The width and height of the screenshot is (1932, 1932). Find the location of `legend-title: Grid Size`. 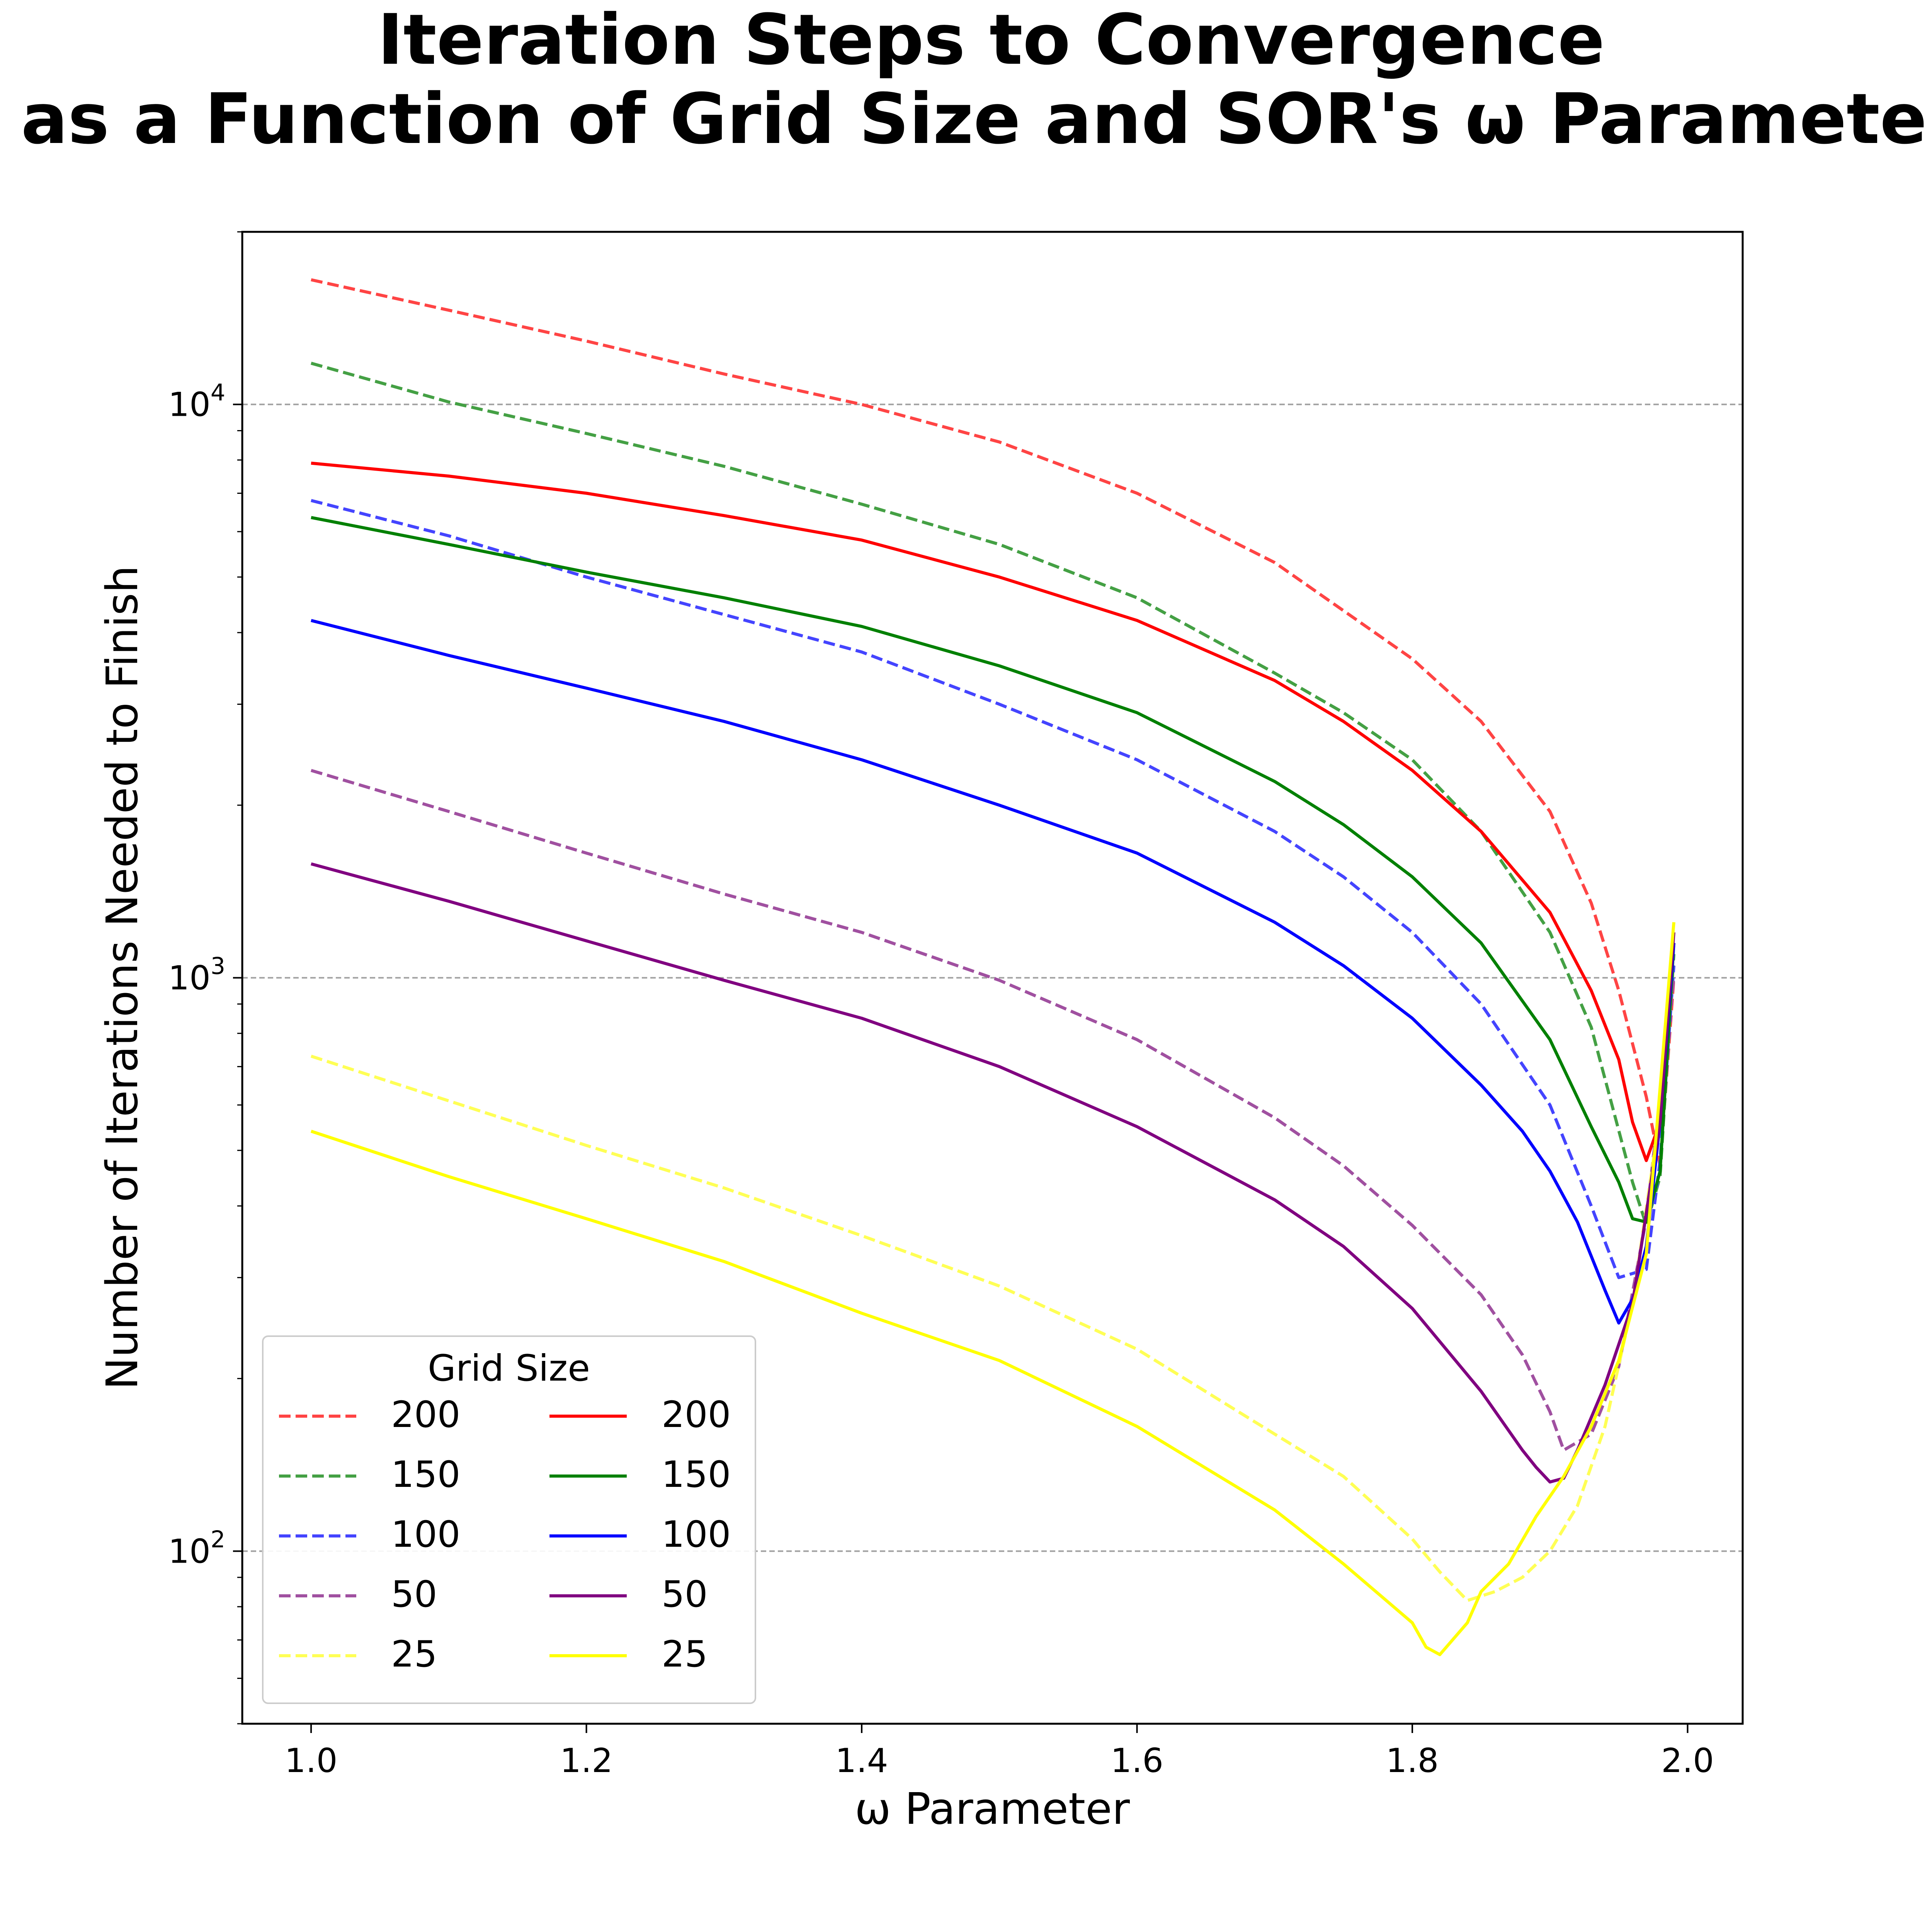

legend-title: Grid Size is located at coordinates (509, 1368).